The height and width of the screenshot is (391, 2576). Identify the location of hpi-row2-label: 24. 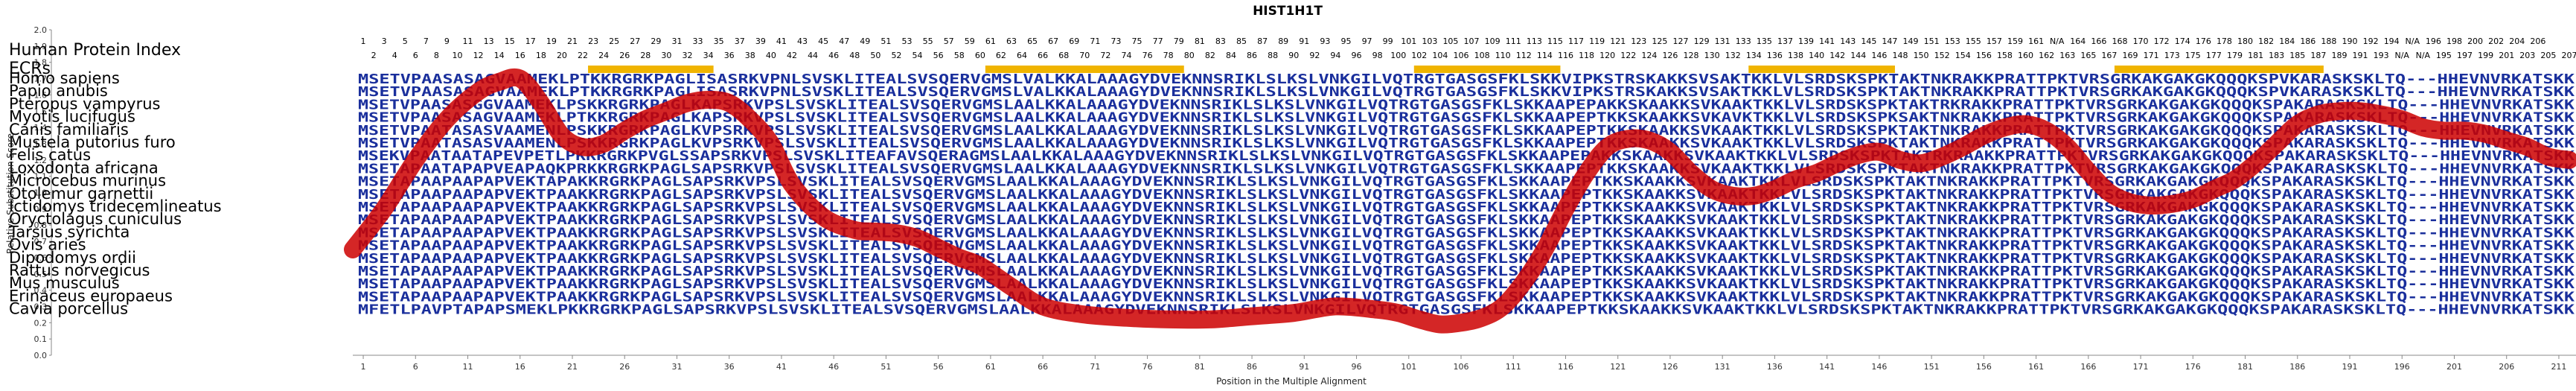
(603, 55).